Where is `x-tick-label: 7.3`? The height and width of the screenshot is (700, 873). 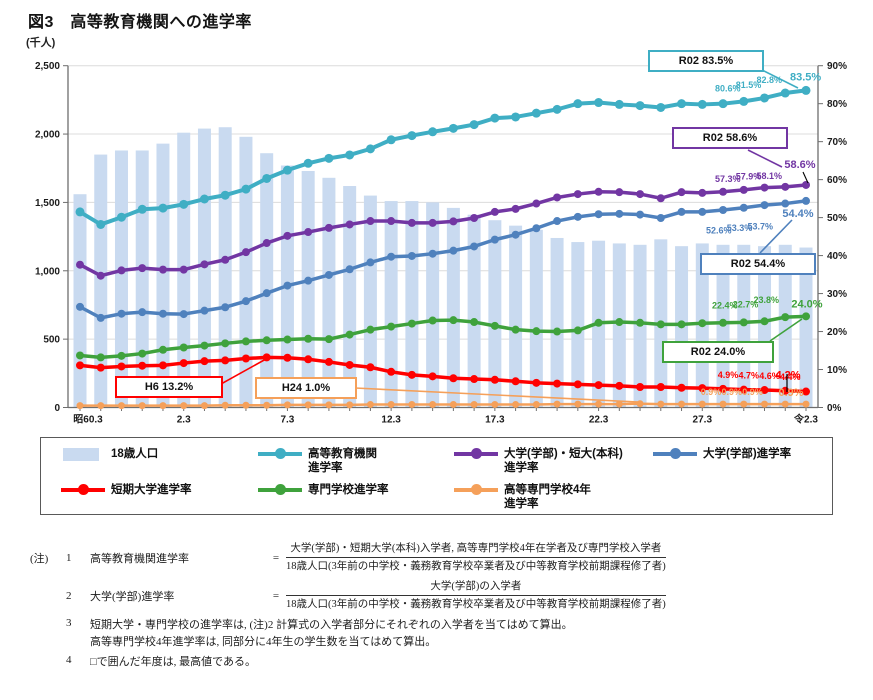 x-tick-label: 7.3 is located at coordinates (287, 420).